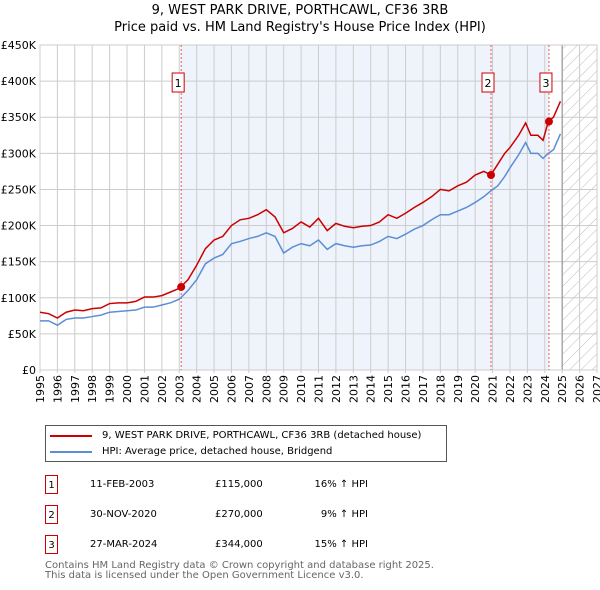 This screenshot has width=600, height=590. What do you see at coordinates (19, 262) in the screenshot?
I see `y-tick-label: £150K` at bounding box center [19, 262].